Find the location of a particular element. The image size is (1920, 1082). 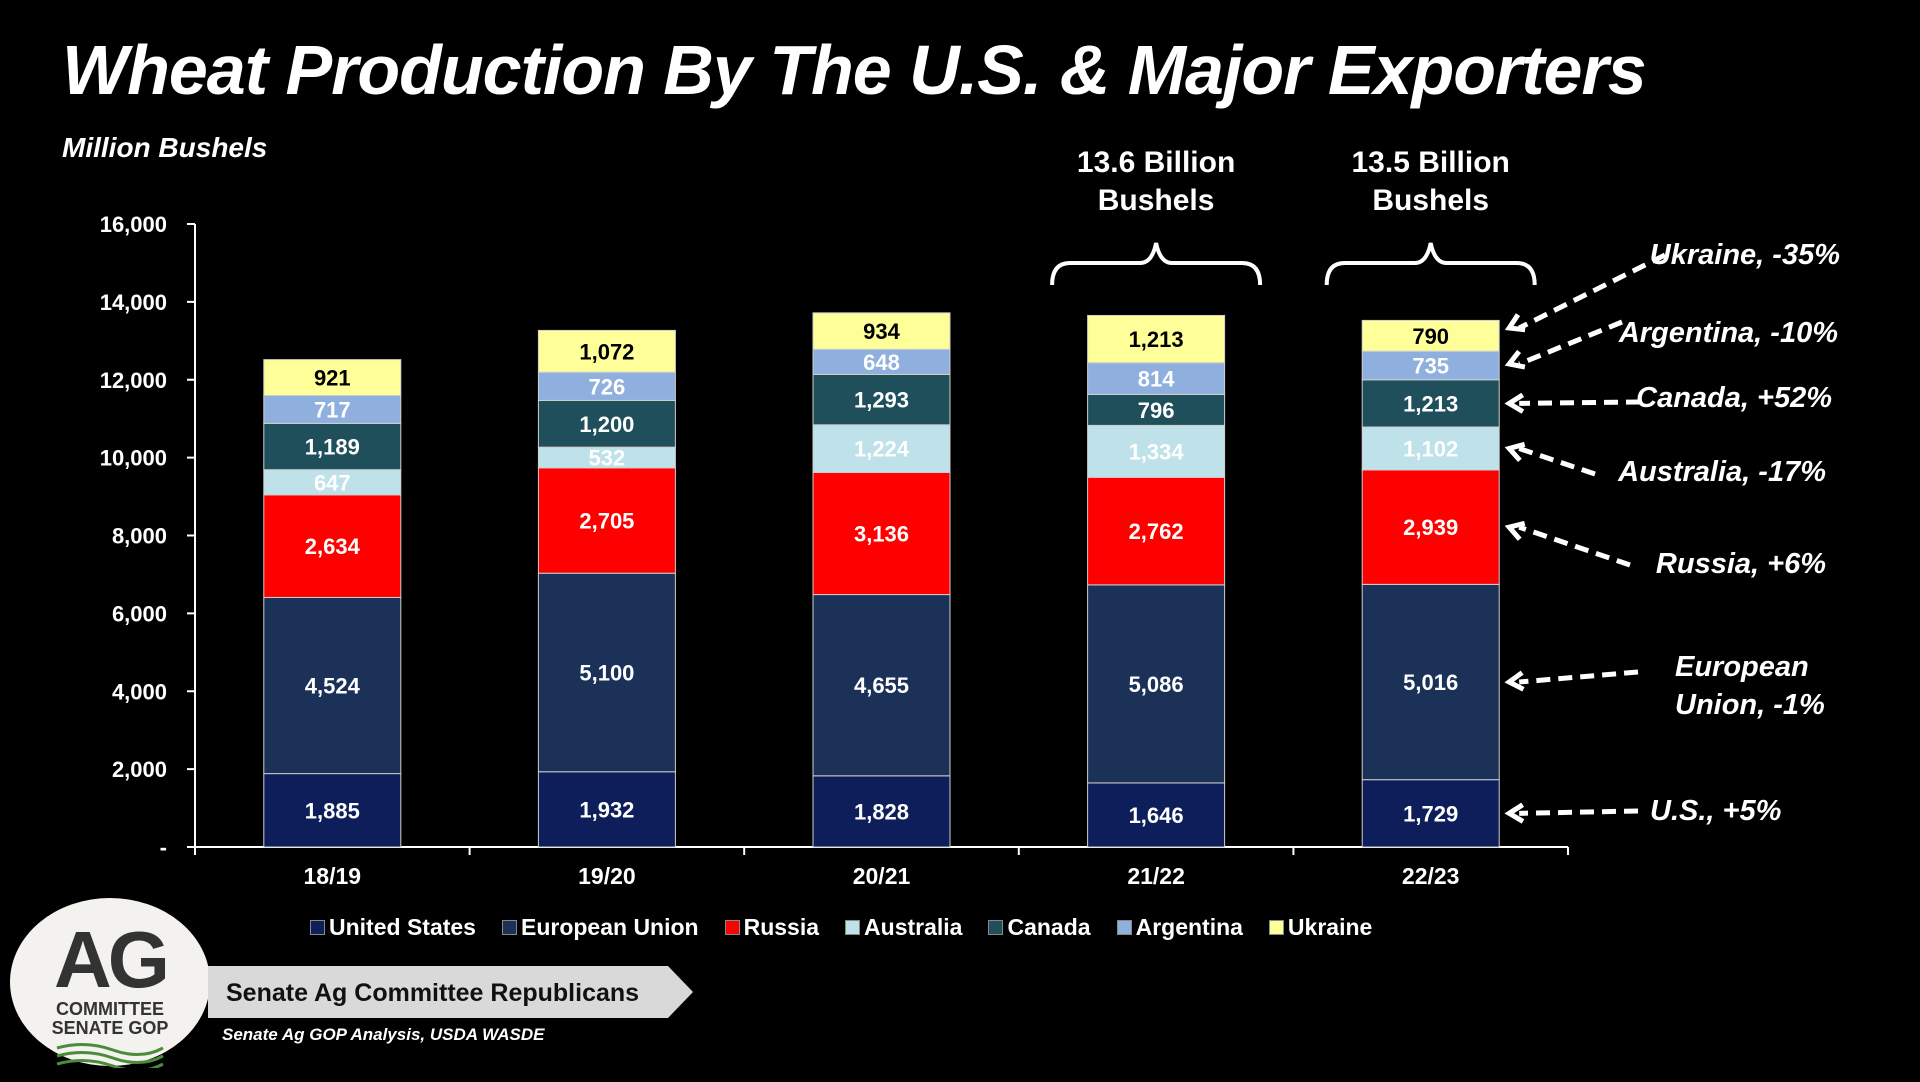

data-label: 1,334 is located at coordinates (1157, 451).